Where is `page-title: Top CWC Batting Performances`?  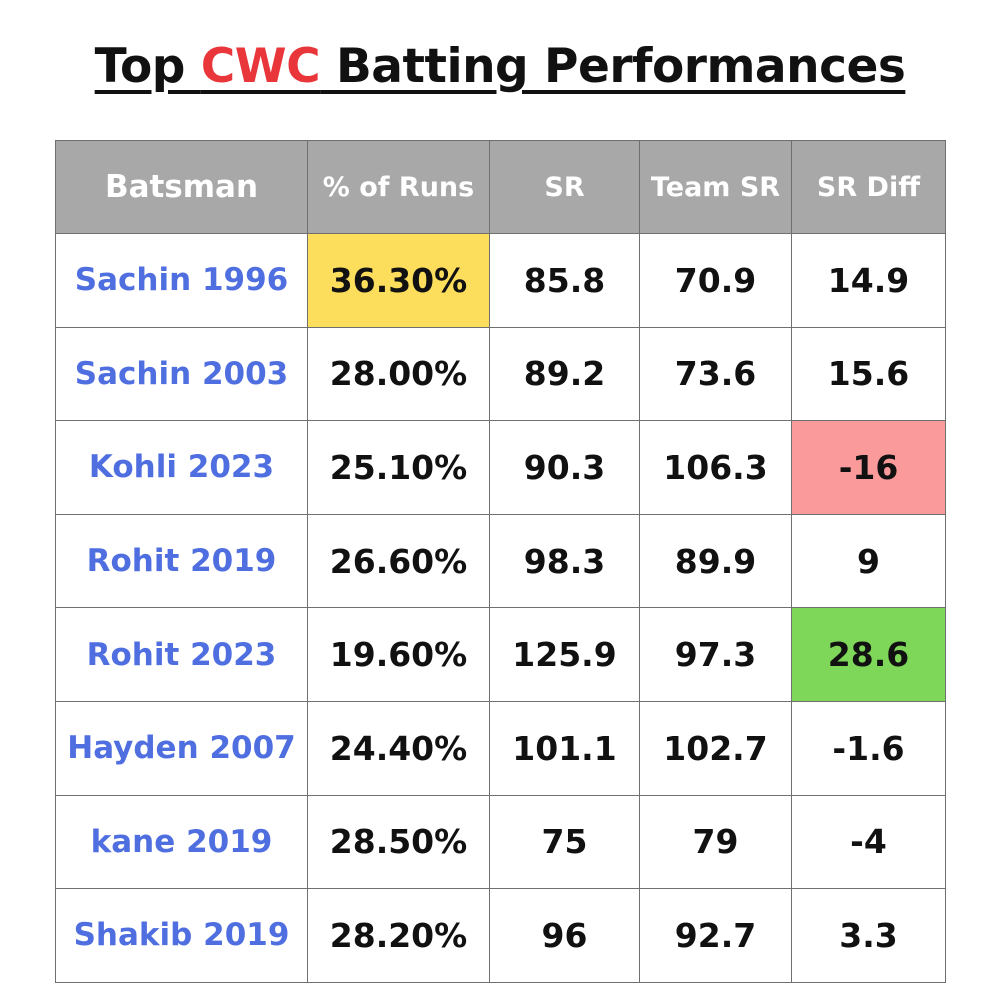
page-title: Top CWC Batting Performances is located at coordinates (500, 67).